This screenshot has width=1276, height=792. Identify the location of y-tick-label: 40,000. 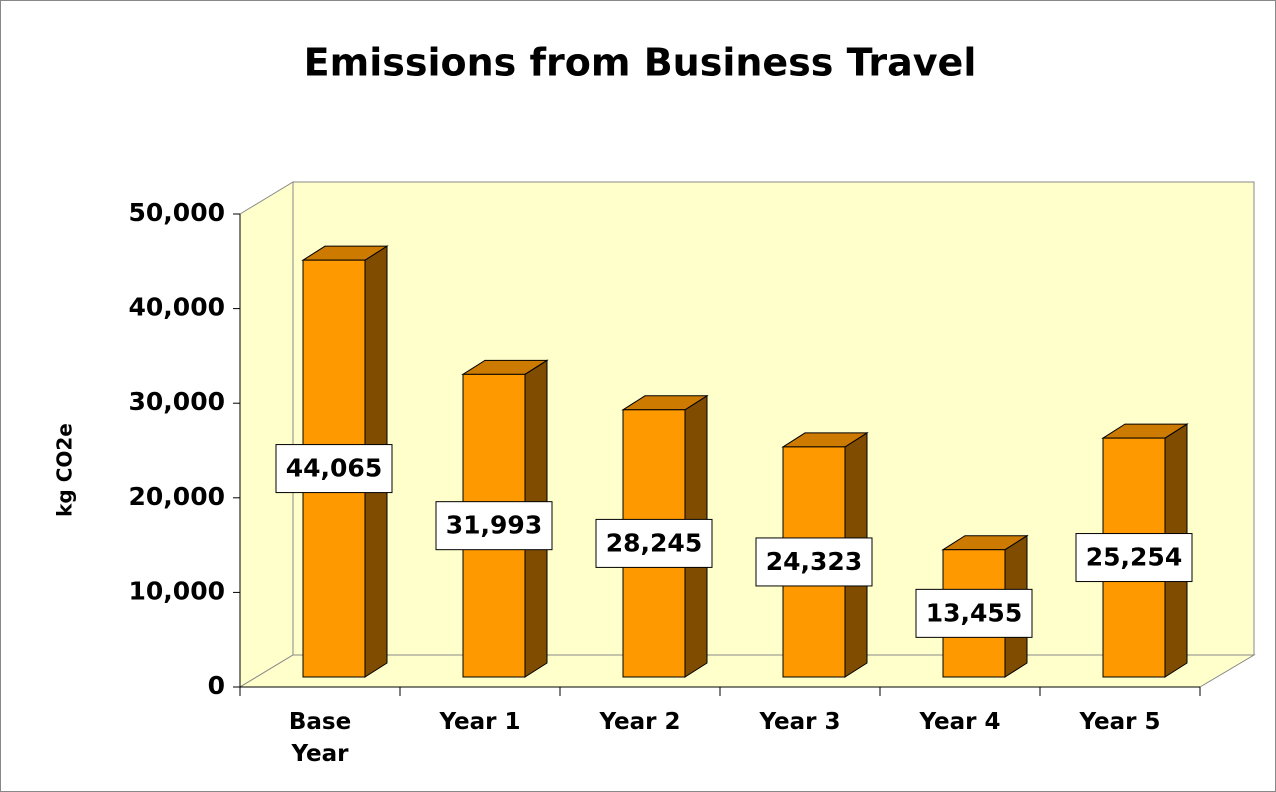
(177, 307).